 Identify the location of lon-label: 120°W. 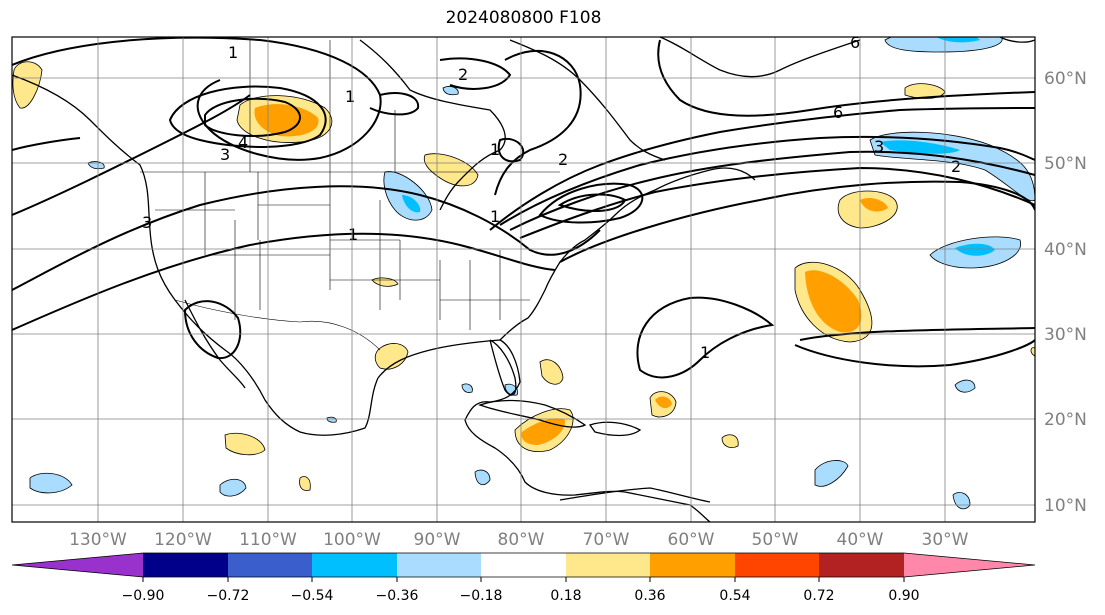
(183, 540).